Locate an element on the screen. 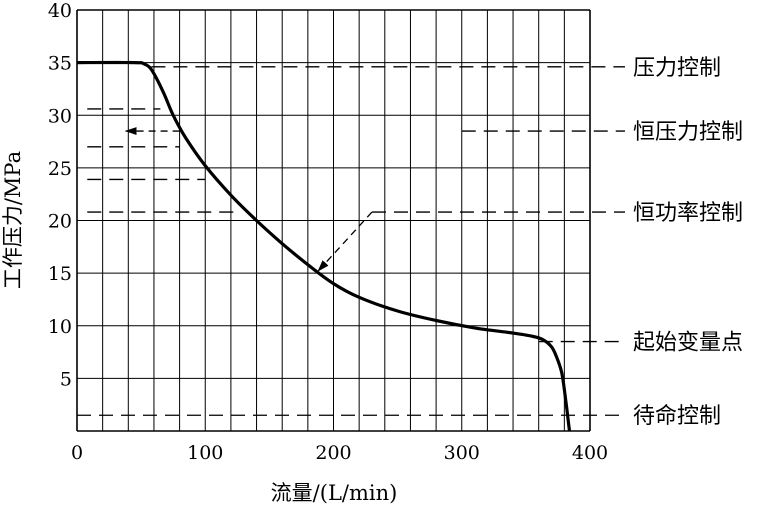 This screenshot has width=783, height=509. x-tick-label: 0 is located at coordinates (77, 453).